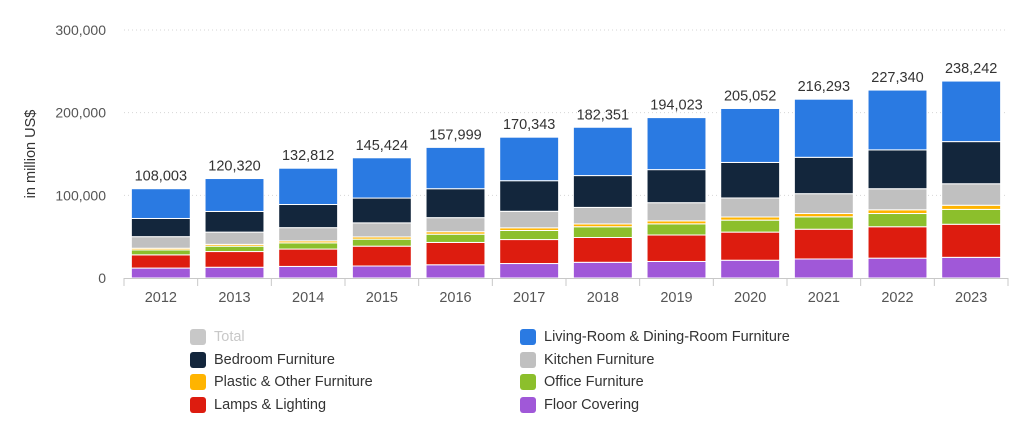  Describe the element at coordinates (198, 404) in the screenshot. I see `legend-swatch` at that location.